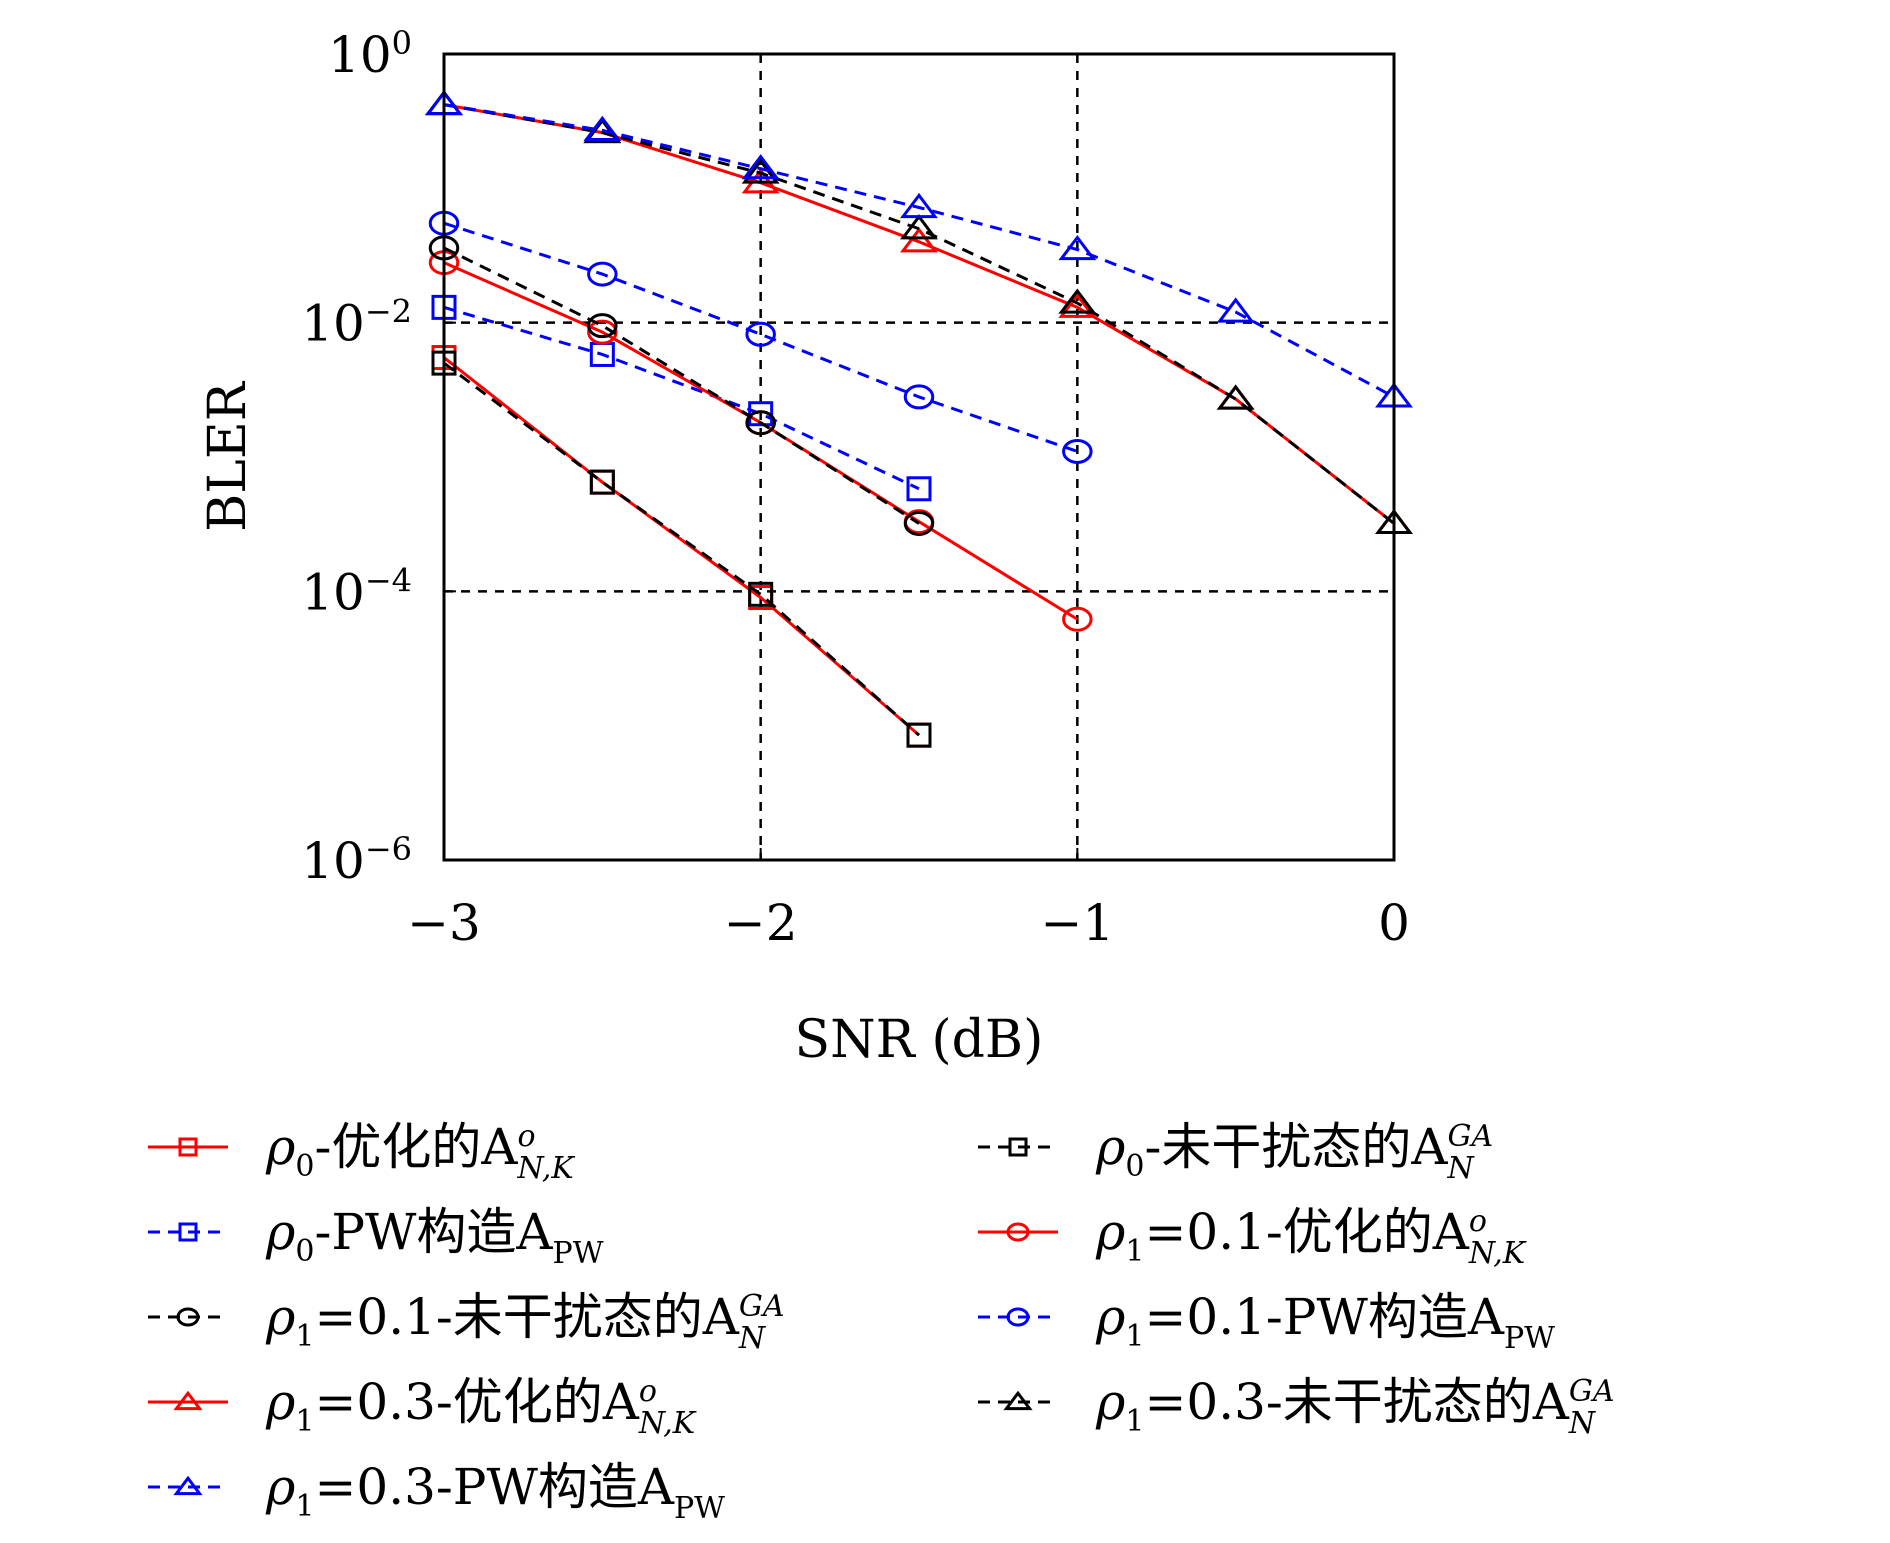  Describe the element at coordinates (1077, 923) in the screenshot. I see `x-tick-label: −1` at that location.